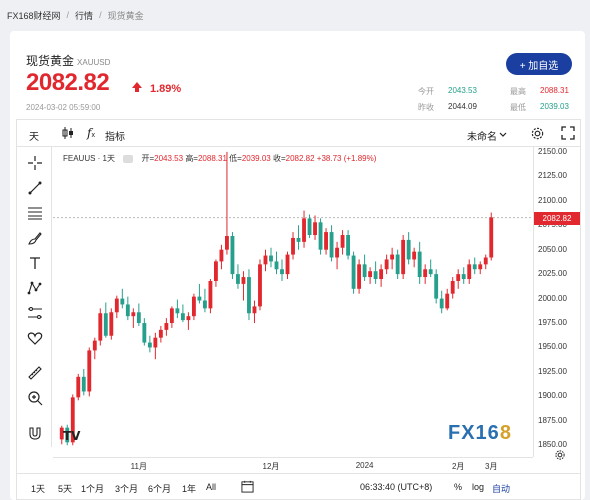 This screenshot has width=590, height=500. I want to click on pattern-icon, so click(35, 288).